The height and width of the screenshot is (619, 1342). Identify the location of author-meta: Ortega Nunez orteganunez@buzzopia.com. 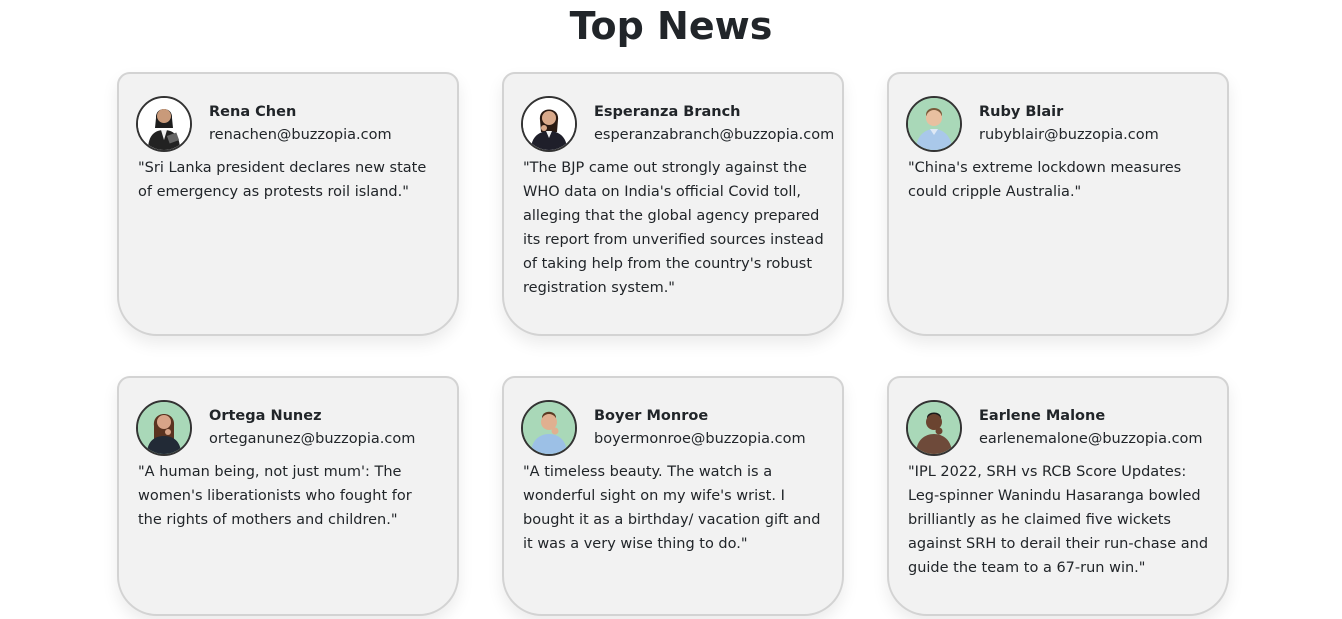
(312, 428).